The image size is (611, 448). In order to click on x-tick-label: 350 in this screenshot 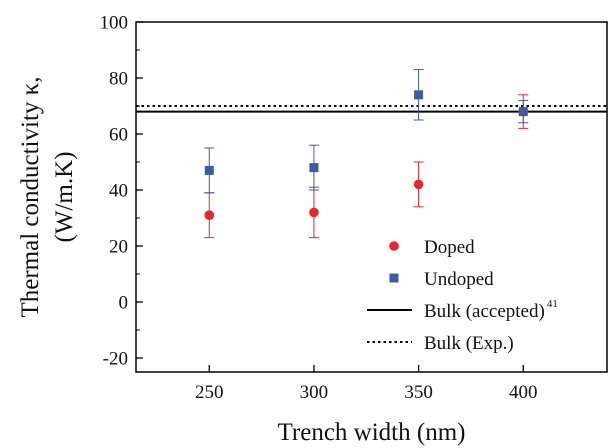, I will do `click(418, 392)`.